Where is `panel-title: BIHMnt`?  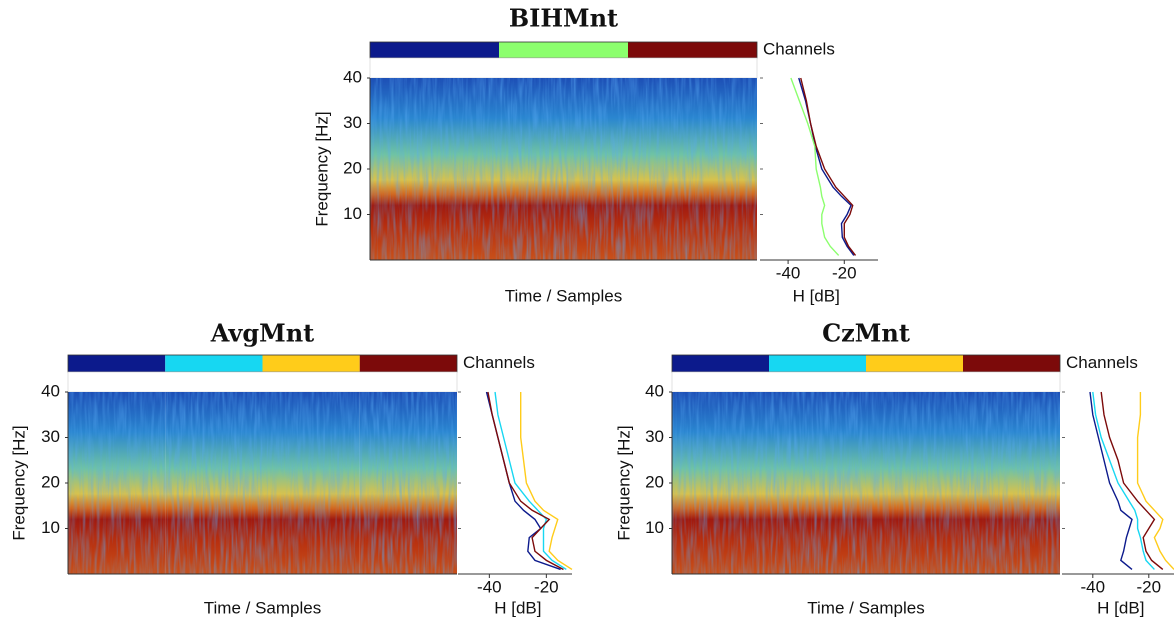 panel-title: BIHMnt is located at coordinates (563, 18).